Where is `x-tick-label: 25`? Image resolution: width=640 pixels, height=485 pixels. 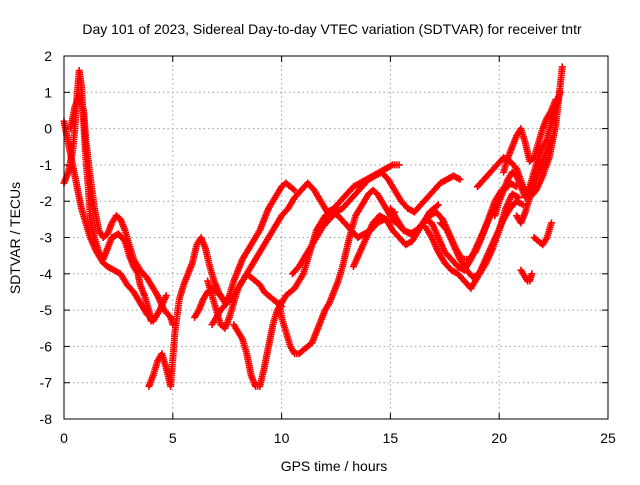 x-tick-label: 25 is located at coordinates (608, 438).